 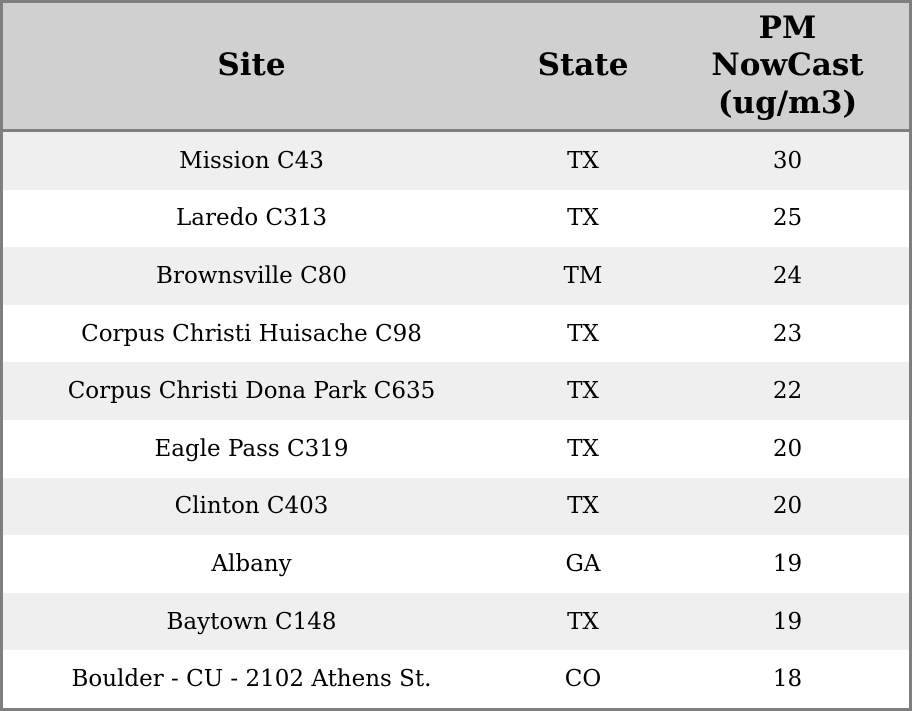 What do you see at coordinates (787, 275) in the screenshot?
I see `pm-nowcast-cell: 24` at bounding box center [787, 275].